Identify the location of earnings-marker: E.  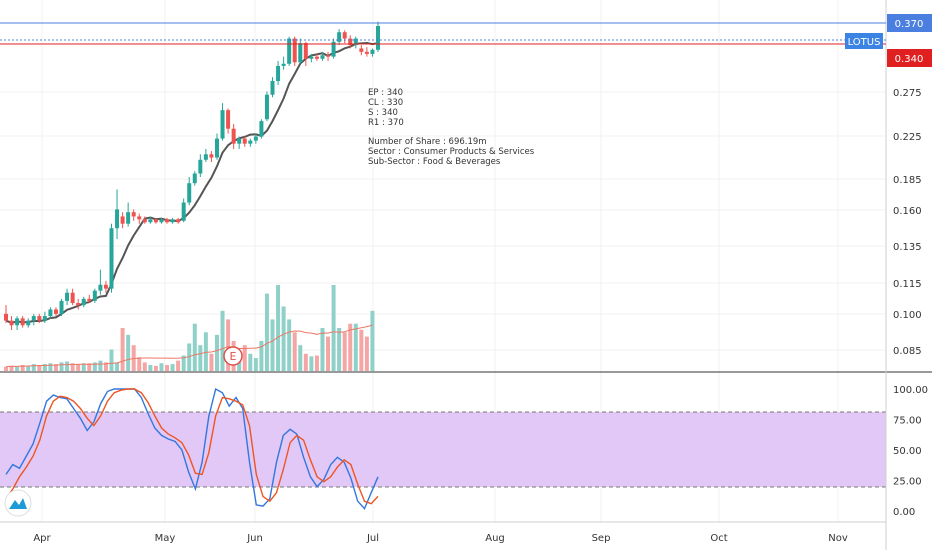
(233, 356).